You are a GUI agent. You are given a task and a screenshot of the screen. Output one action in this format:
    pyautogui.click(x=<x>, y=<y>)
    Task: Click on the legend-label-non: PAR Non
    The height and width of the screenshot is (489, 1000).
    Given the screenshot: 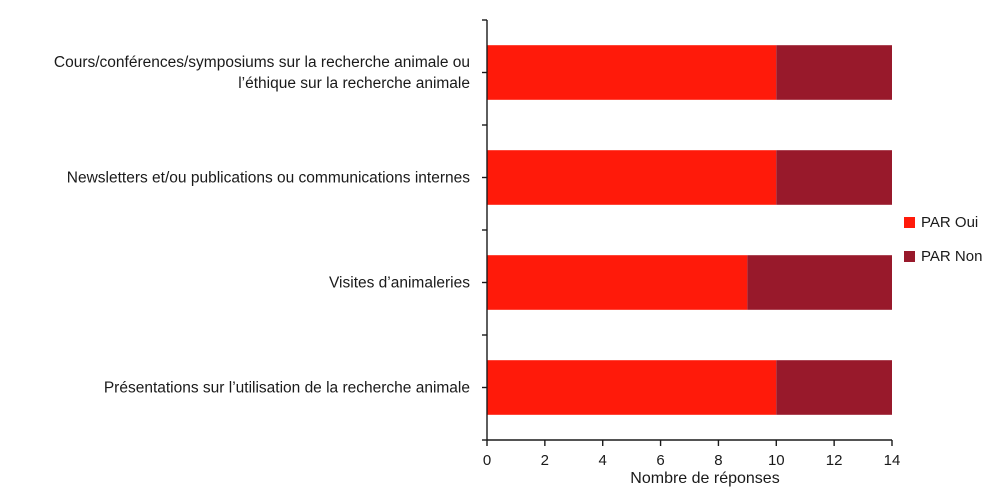 What is the action you would take?
    pyautogui.click(x=951, y=256)
    